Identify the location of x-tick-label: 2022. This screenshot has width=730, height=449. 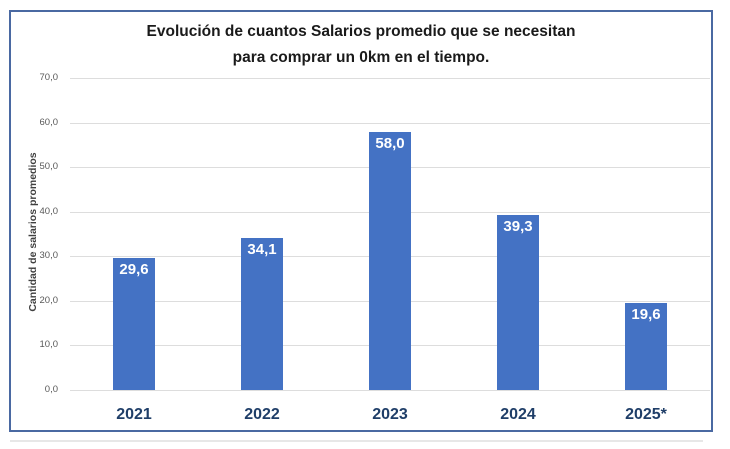
(262, 414).